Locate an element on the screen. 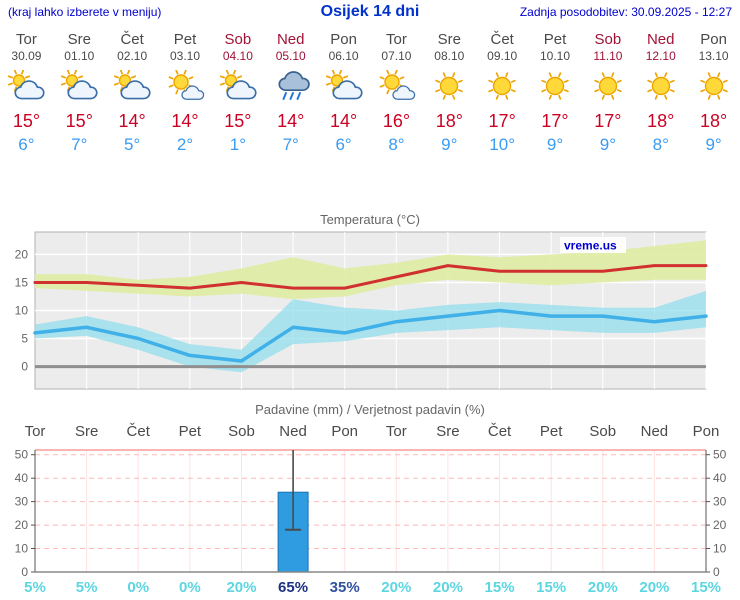 The width and height of the screenshot is (740, 600). watermark-text: vreme.us is located at coordinates (590, 246).